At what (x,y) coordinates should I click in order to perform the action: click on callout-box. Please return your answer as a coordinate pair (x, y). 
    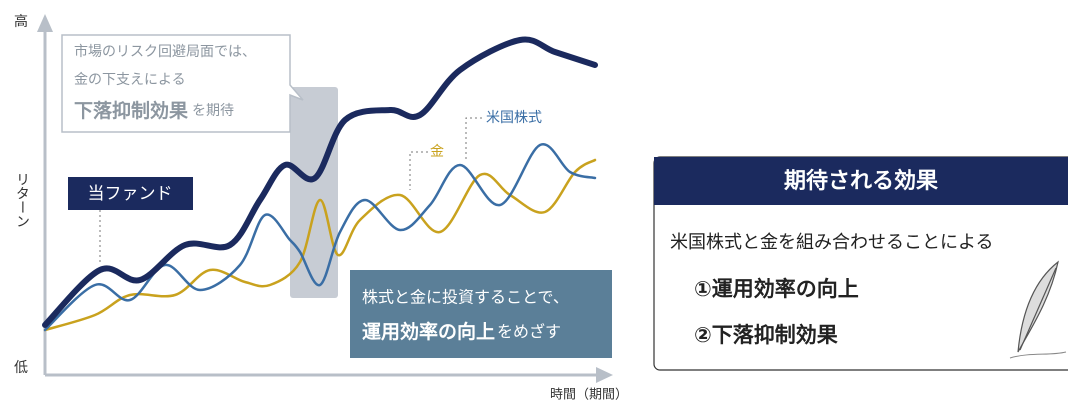
    Looking at the image, I should click on (182, 83).